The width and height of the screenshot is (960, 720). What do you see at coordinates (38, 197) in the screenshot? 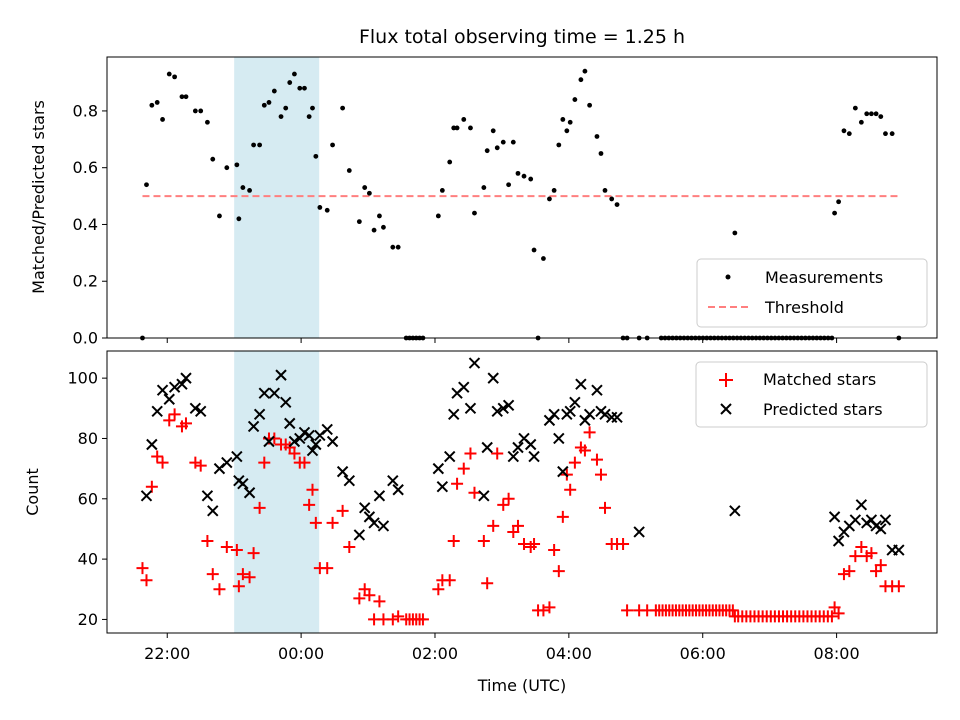
I see `top-y-axis-label: Matched/Predicted stars` at bounding box center [38, 197].